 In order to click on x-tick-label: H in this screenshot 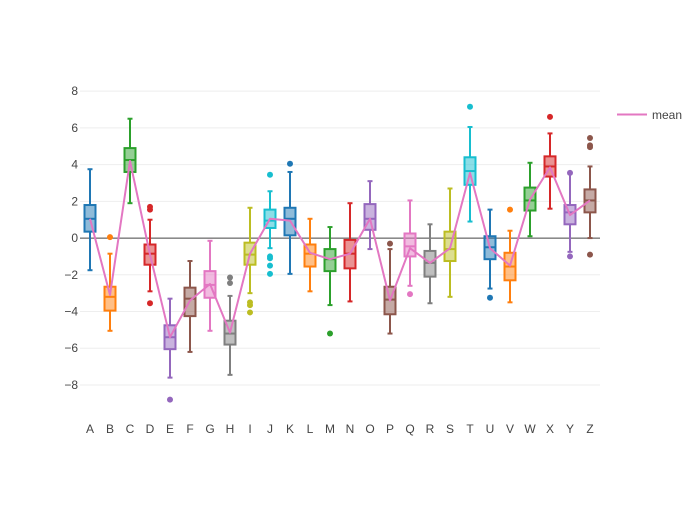, I will do `click(230, 429)`.